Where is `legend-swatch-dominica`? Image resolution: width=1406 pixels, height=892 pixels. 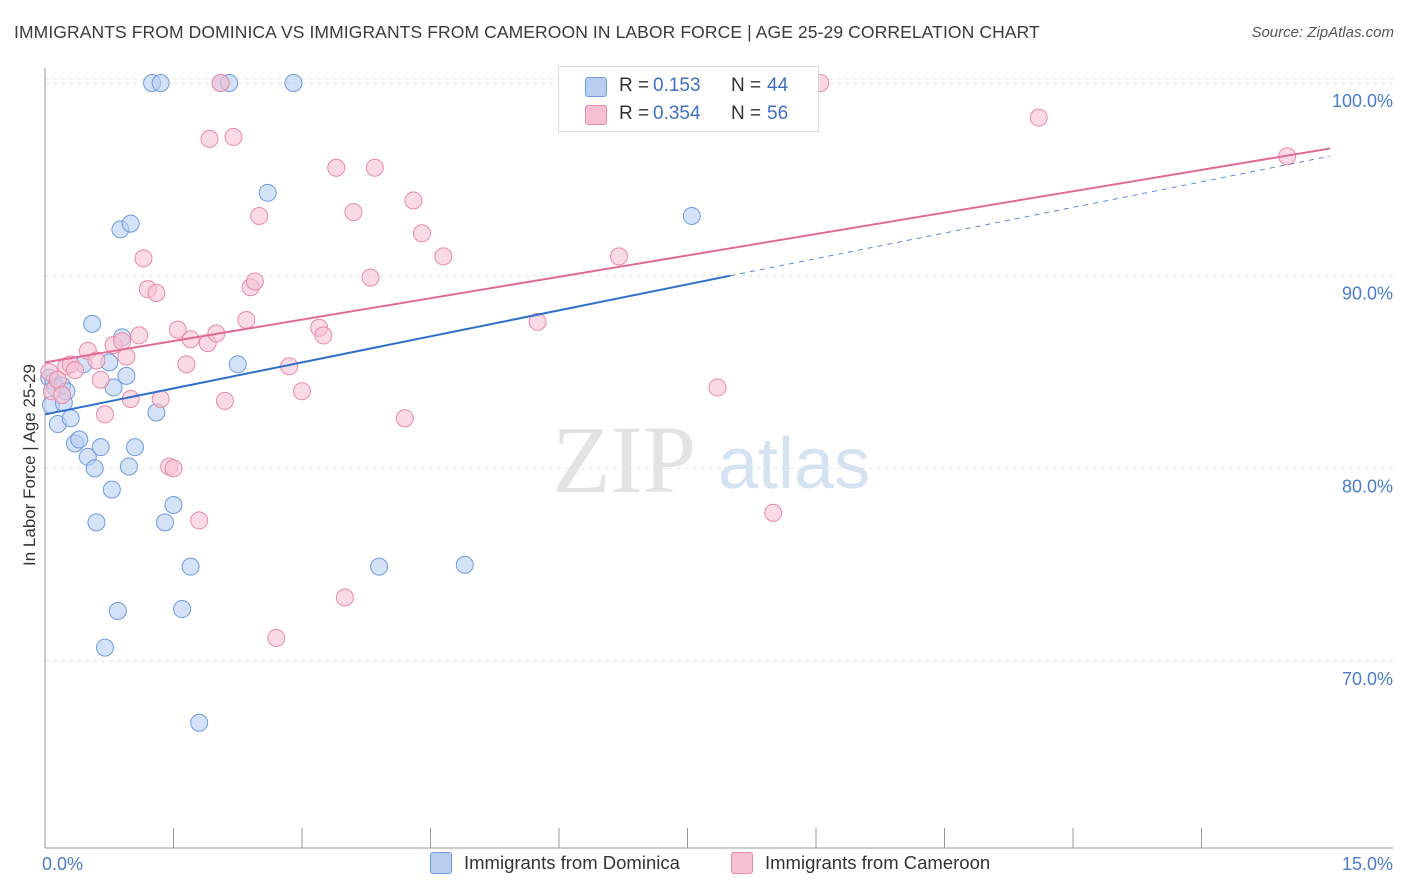 legend-swatch-dominica is located at coordinates (596, 87).